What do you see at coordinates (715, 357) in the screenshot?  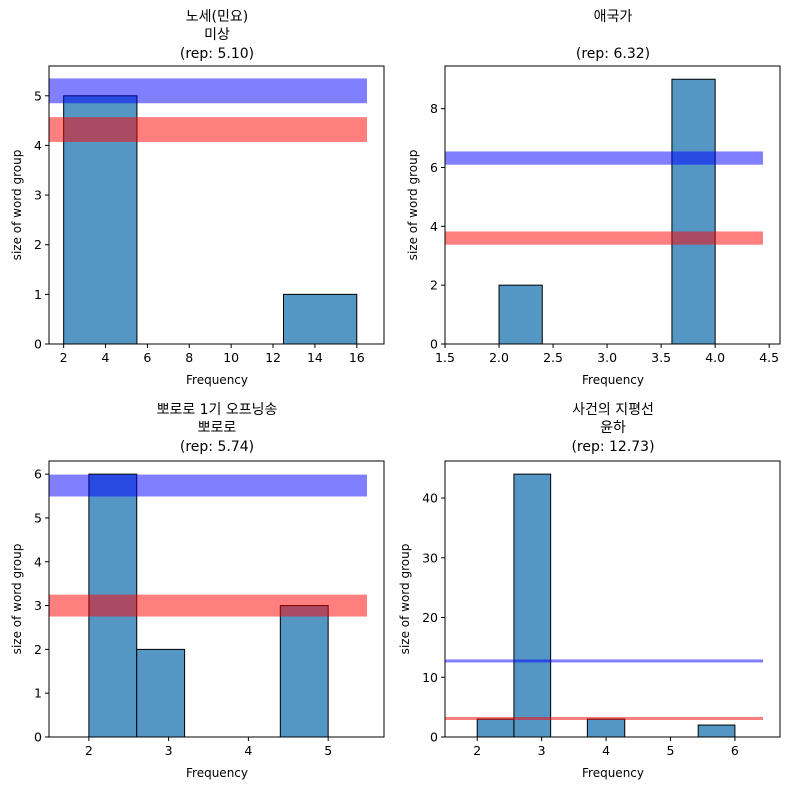 I see `x-tick-label: 4.0` at bounding box center [715, 357].